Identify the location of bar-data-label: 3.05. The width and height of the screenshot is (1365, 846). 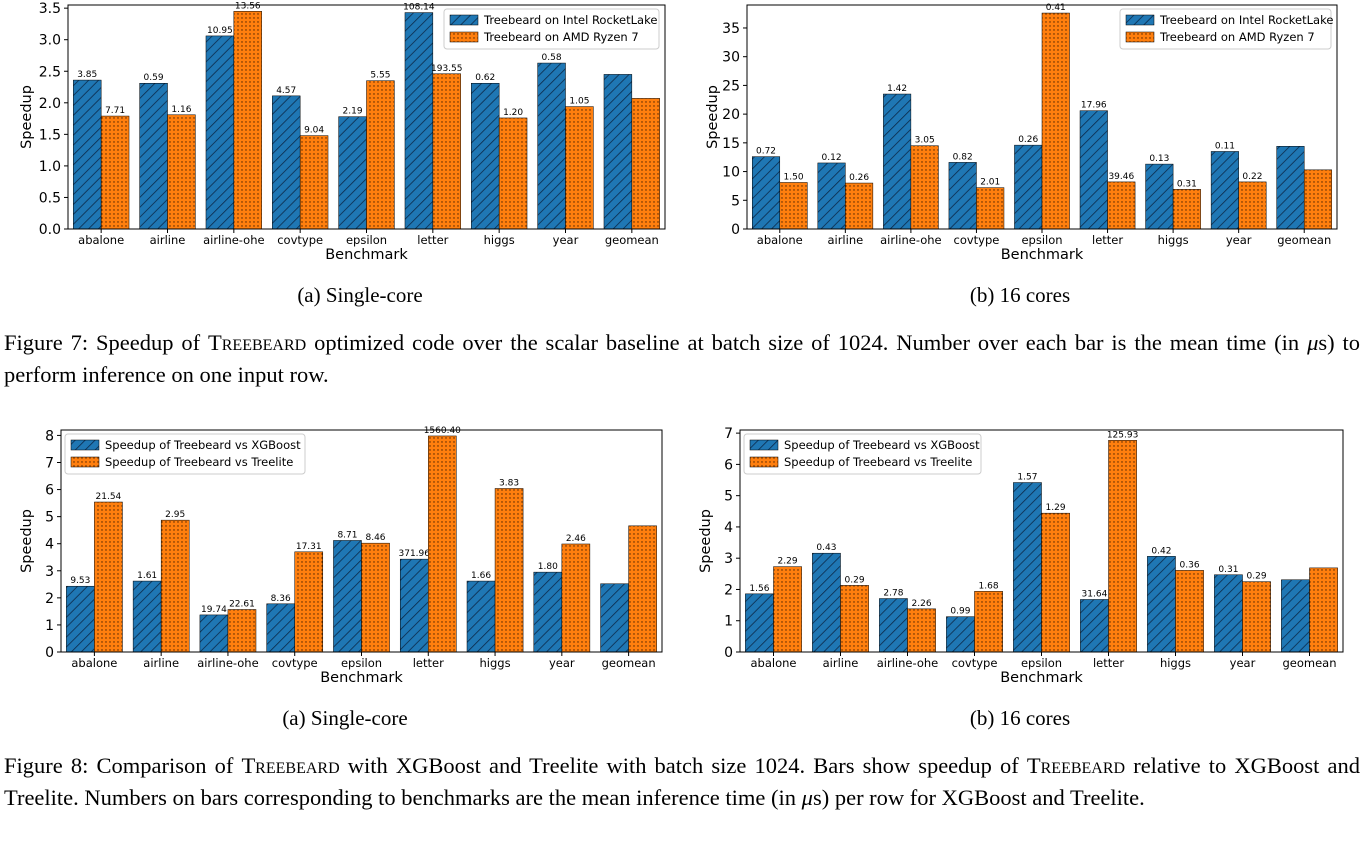
(925, 141).